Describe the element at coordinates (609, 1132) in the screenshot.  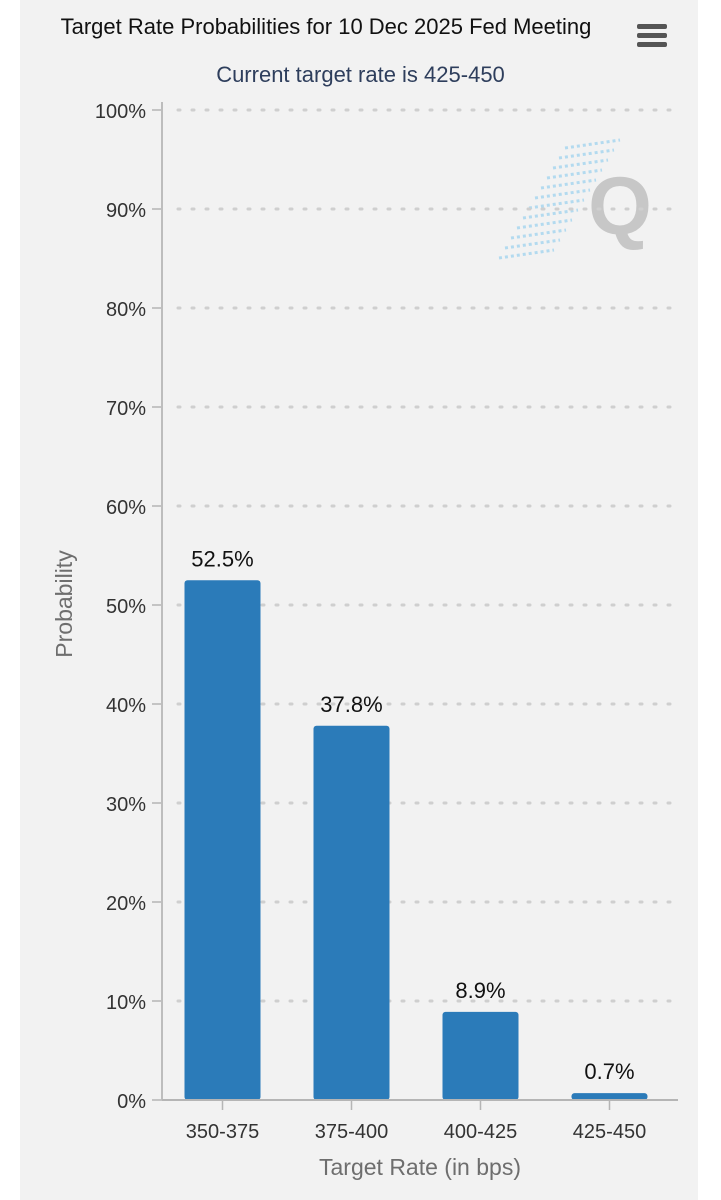
I see `x-tick-label: 425-450` at that location.